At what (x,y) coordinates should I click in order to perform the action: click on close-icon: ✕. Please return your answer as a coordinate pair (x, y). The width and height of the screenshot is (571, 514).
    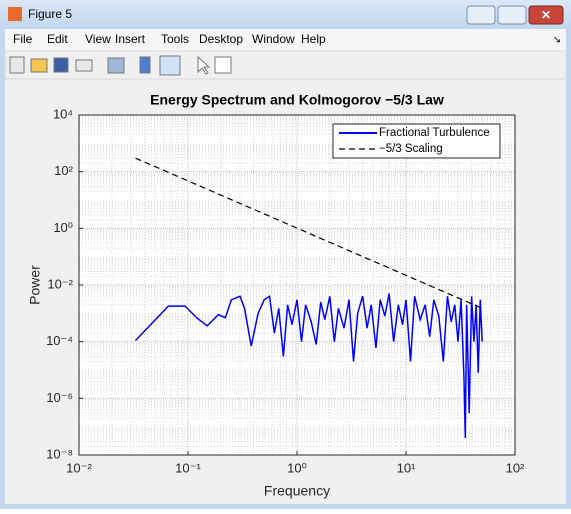
    Looking at the image, I should click on (546, 15).